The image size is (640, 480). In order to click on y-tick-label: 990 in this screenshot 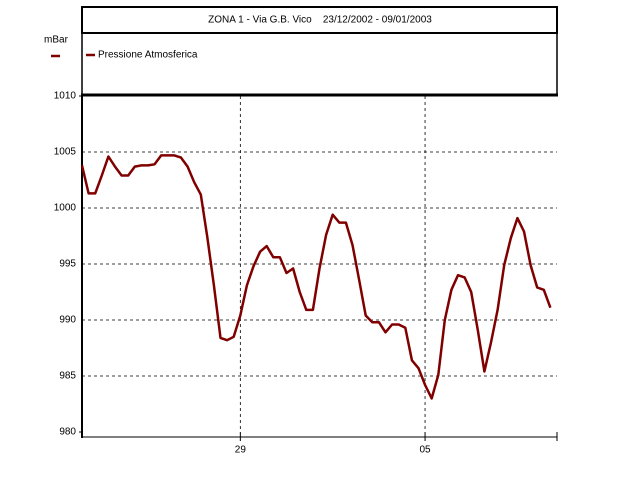, I will do `click(67, 320)`.